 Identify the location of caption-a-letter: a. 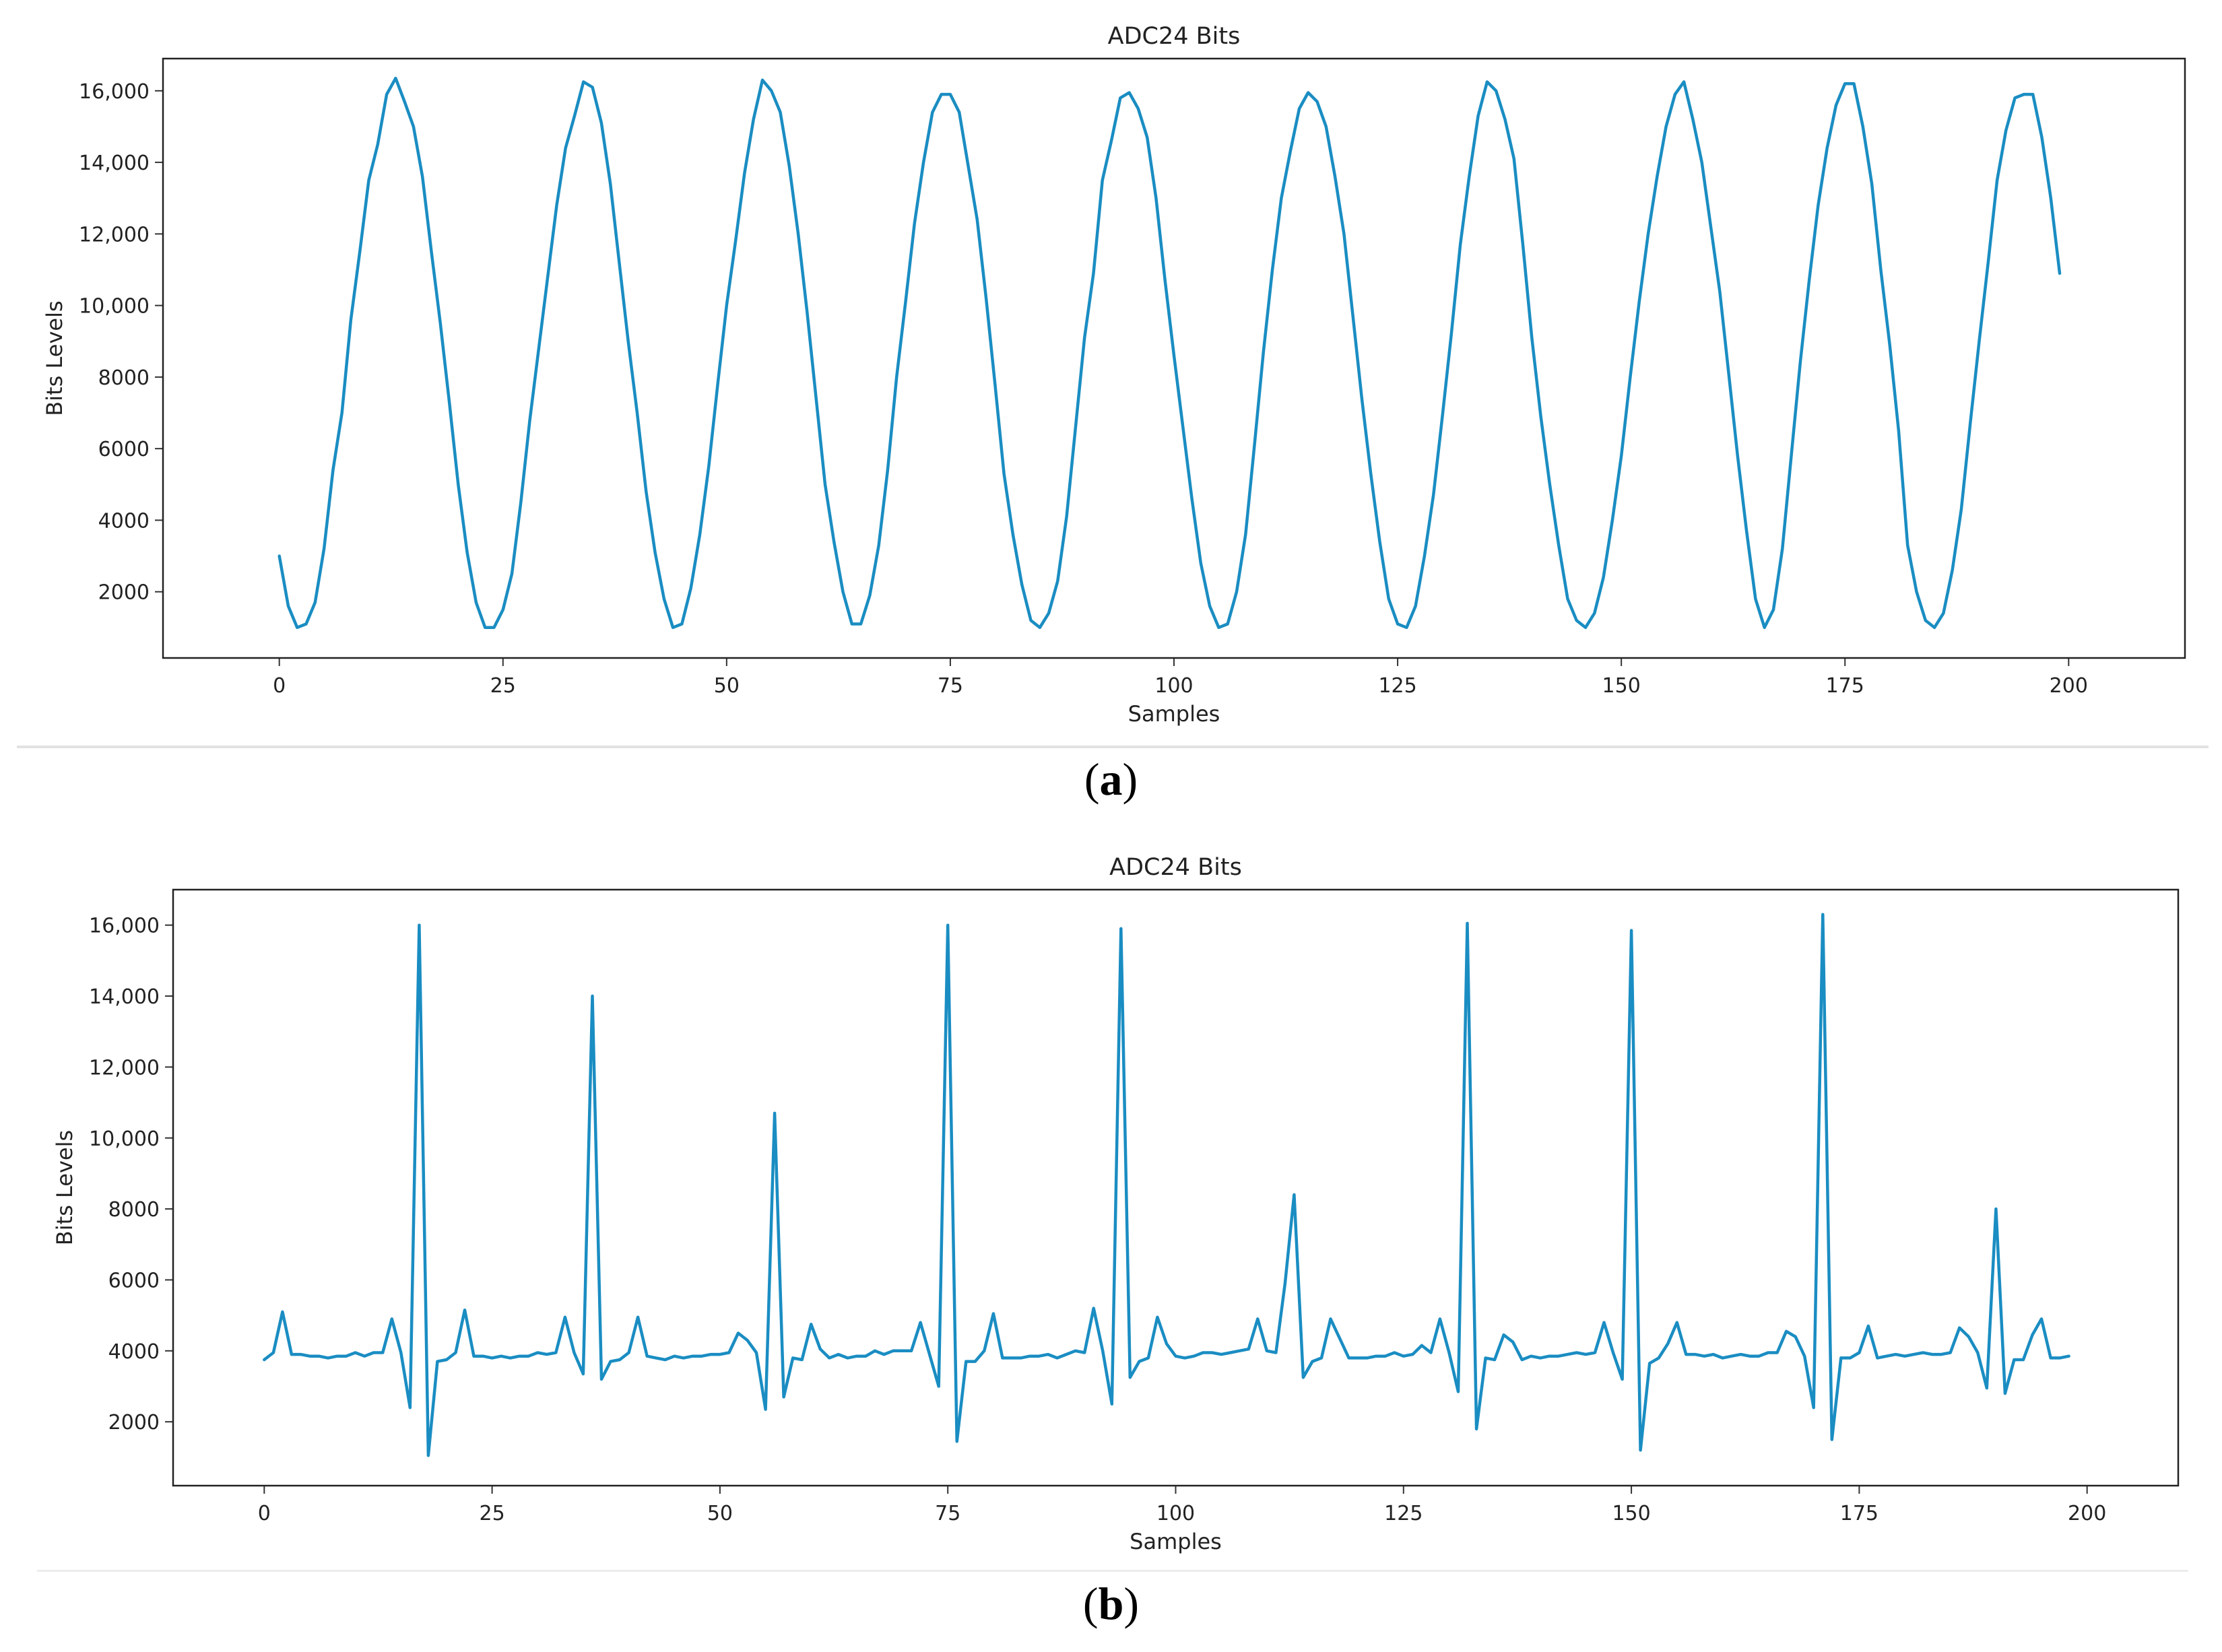
(1111, 779).